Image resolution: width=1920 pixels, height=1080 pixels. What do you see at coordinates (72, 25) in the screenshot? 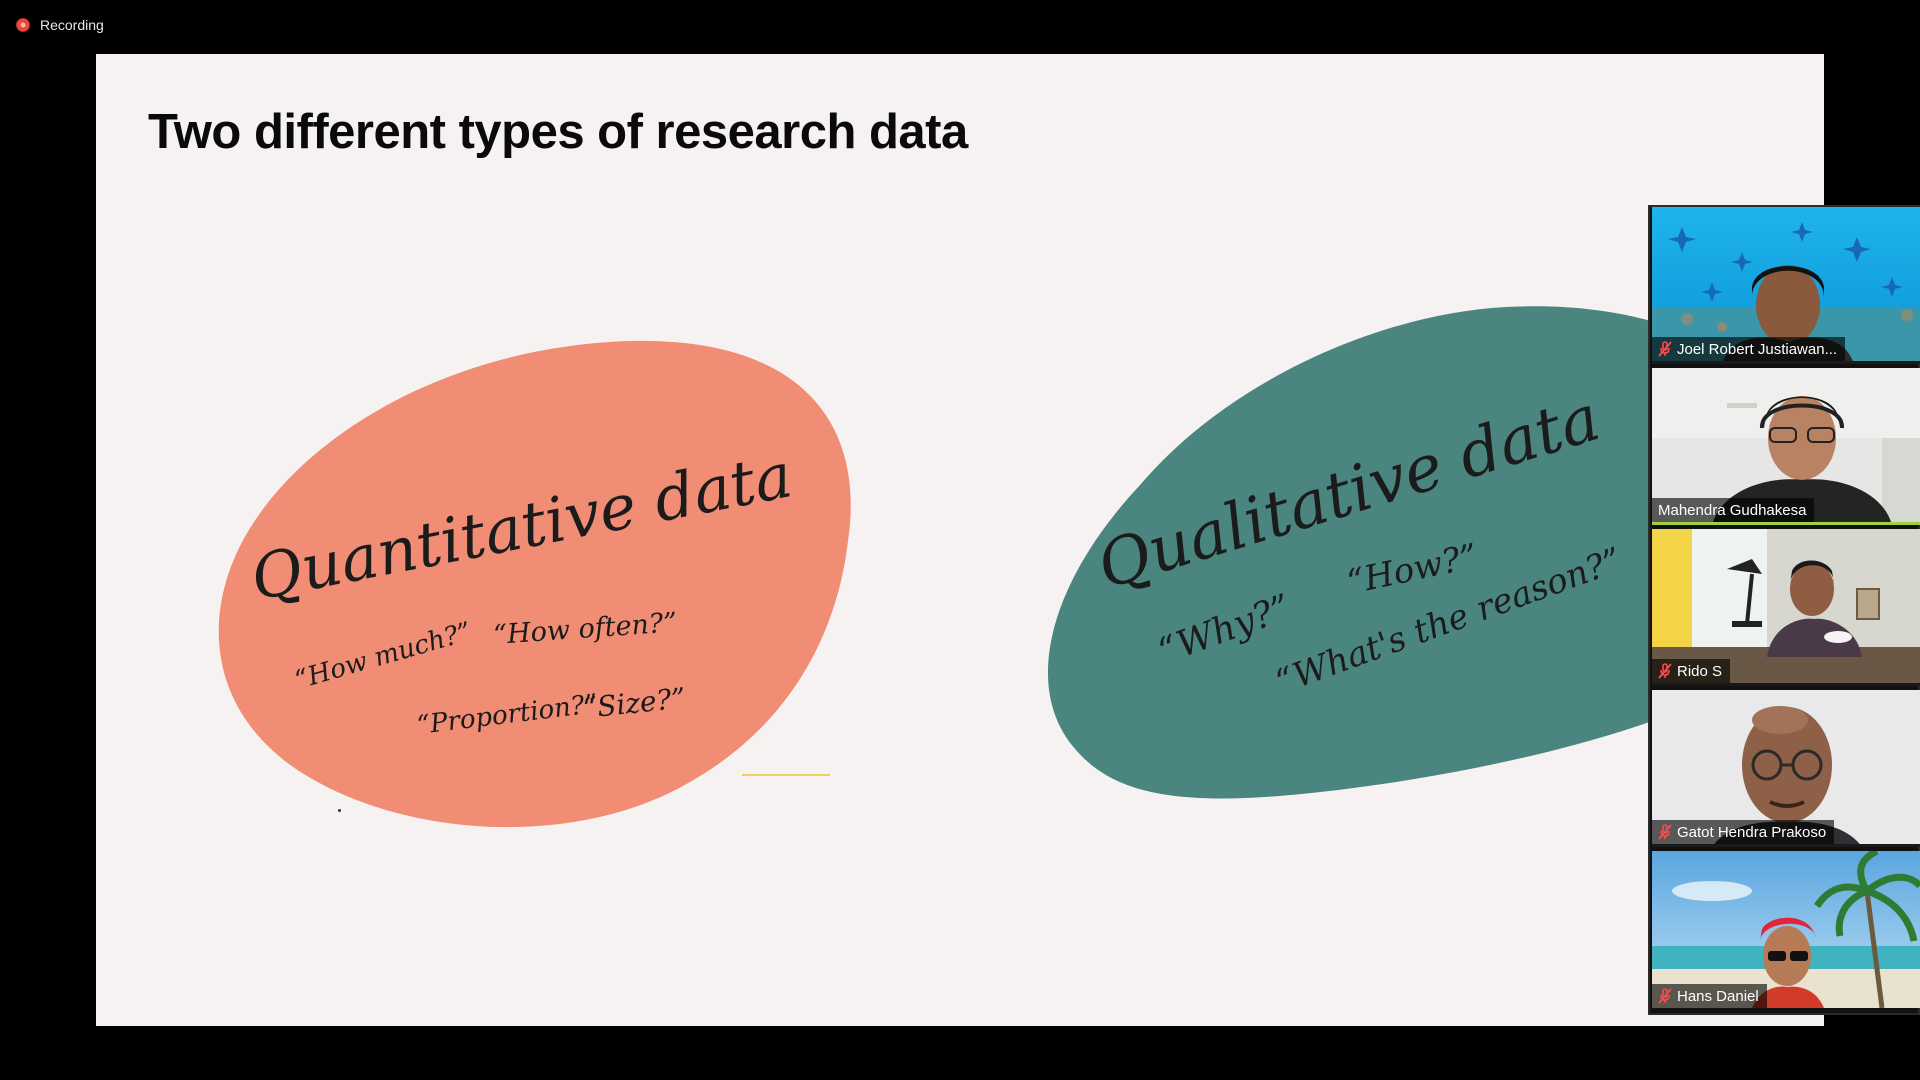
I see `recording-label: Recording` at bounding box center [72, 25].